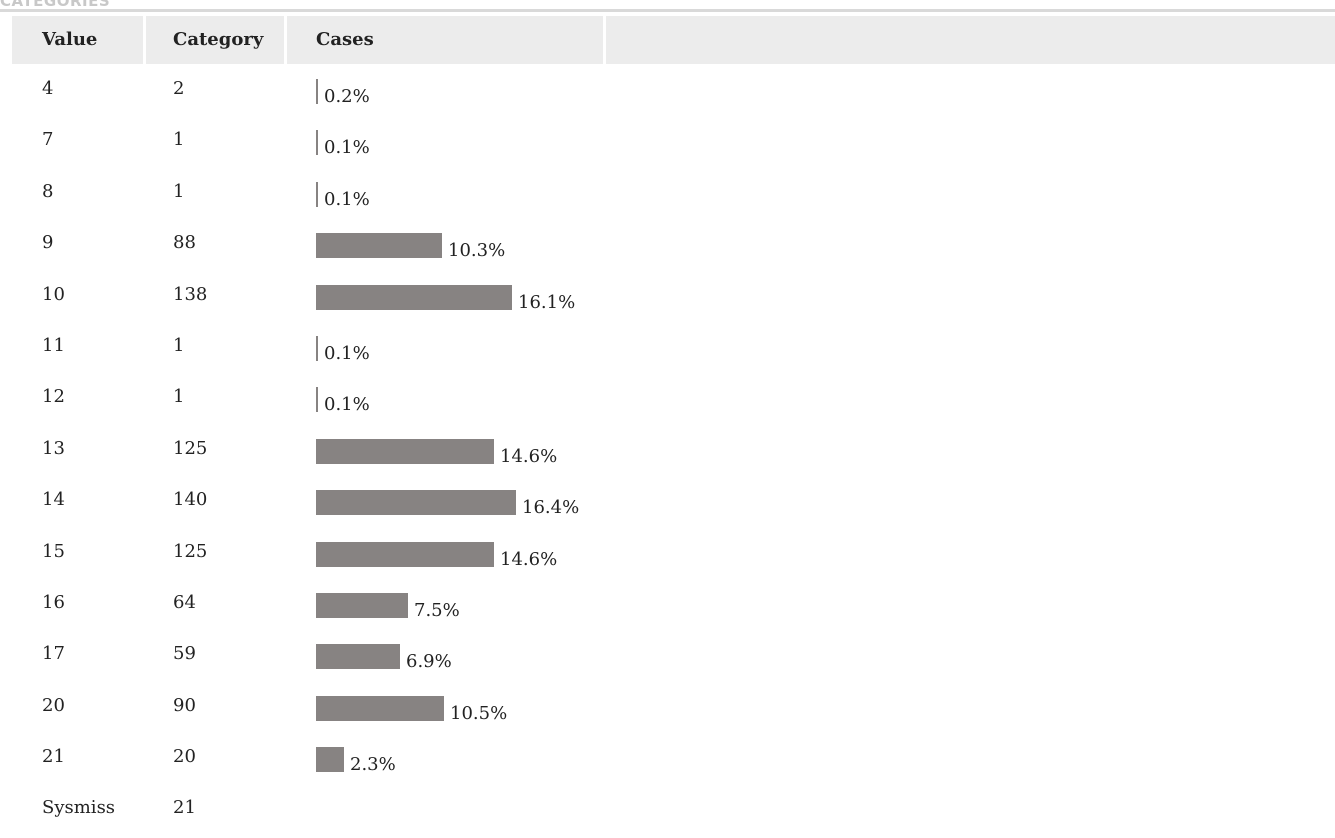 This screenshot has height=838, width=1335. Describe the element at coordinates (48, 88) in the screenshot. I see `row-value: 4` at that location.